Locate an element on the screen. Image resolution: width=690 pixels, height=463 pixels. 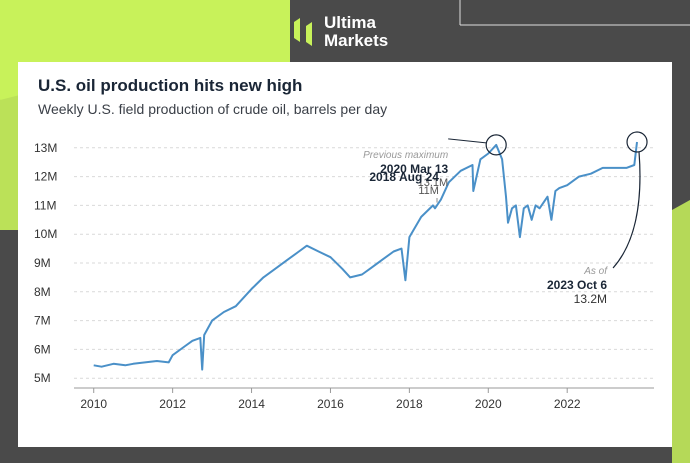
previous-max-leader is located at coordinates (467, 141).